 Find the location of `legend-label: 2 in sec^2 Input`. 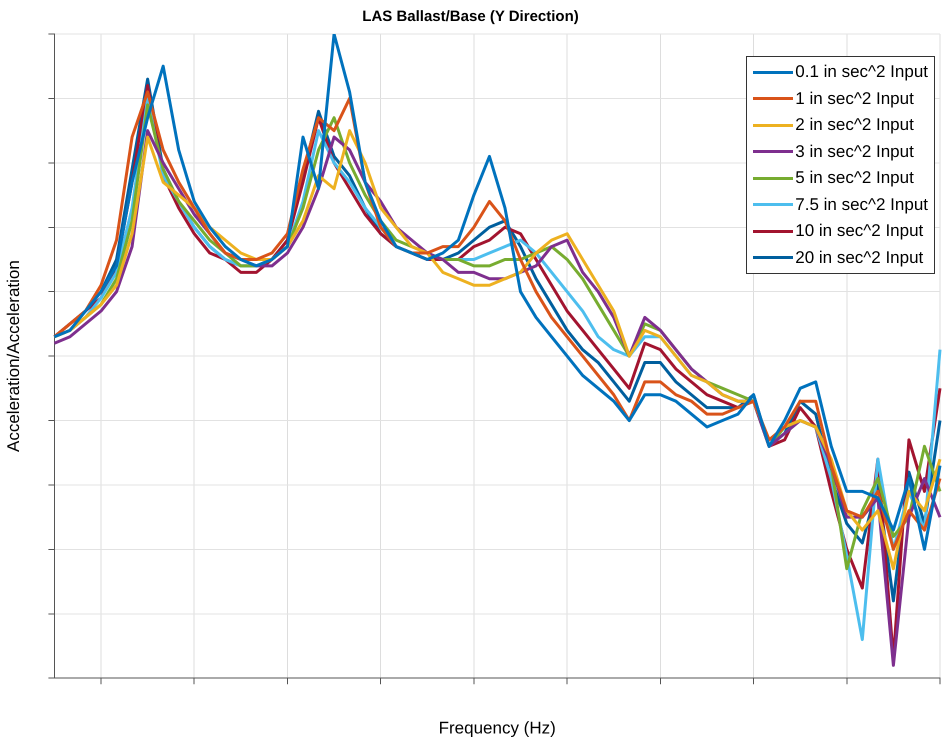

legend-label: 2 in sec^2 Input is located at coordinates (854, 125).